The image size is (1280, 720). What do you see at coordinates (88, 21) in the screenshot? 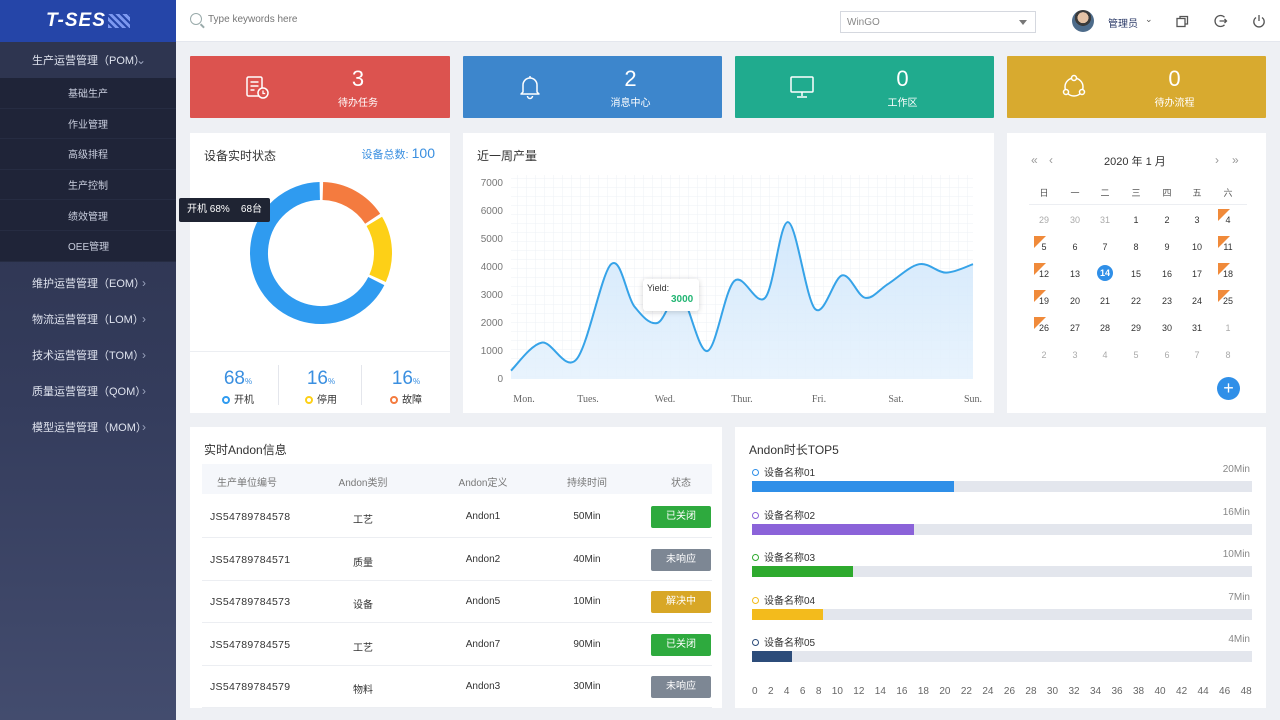
I see `logo: T-SES` at bounding box center [88, 21].